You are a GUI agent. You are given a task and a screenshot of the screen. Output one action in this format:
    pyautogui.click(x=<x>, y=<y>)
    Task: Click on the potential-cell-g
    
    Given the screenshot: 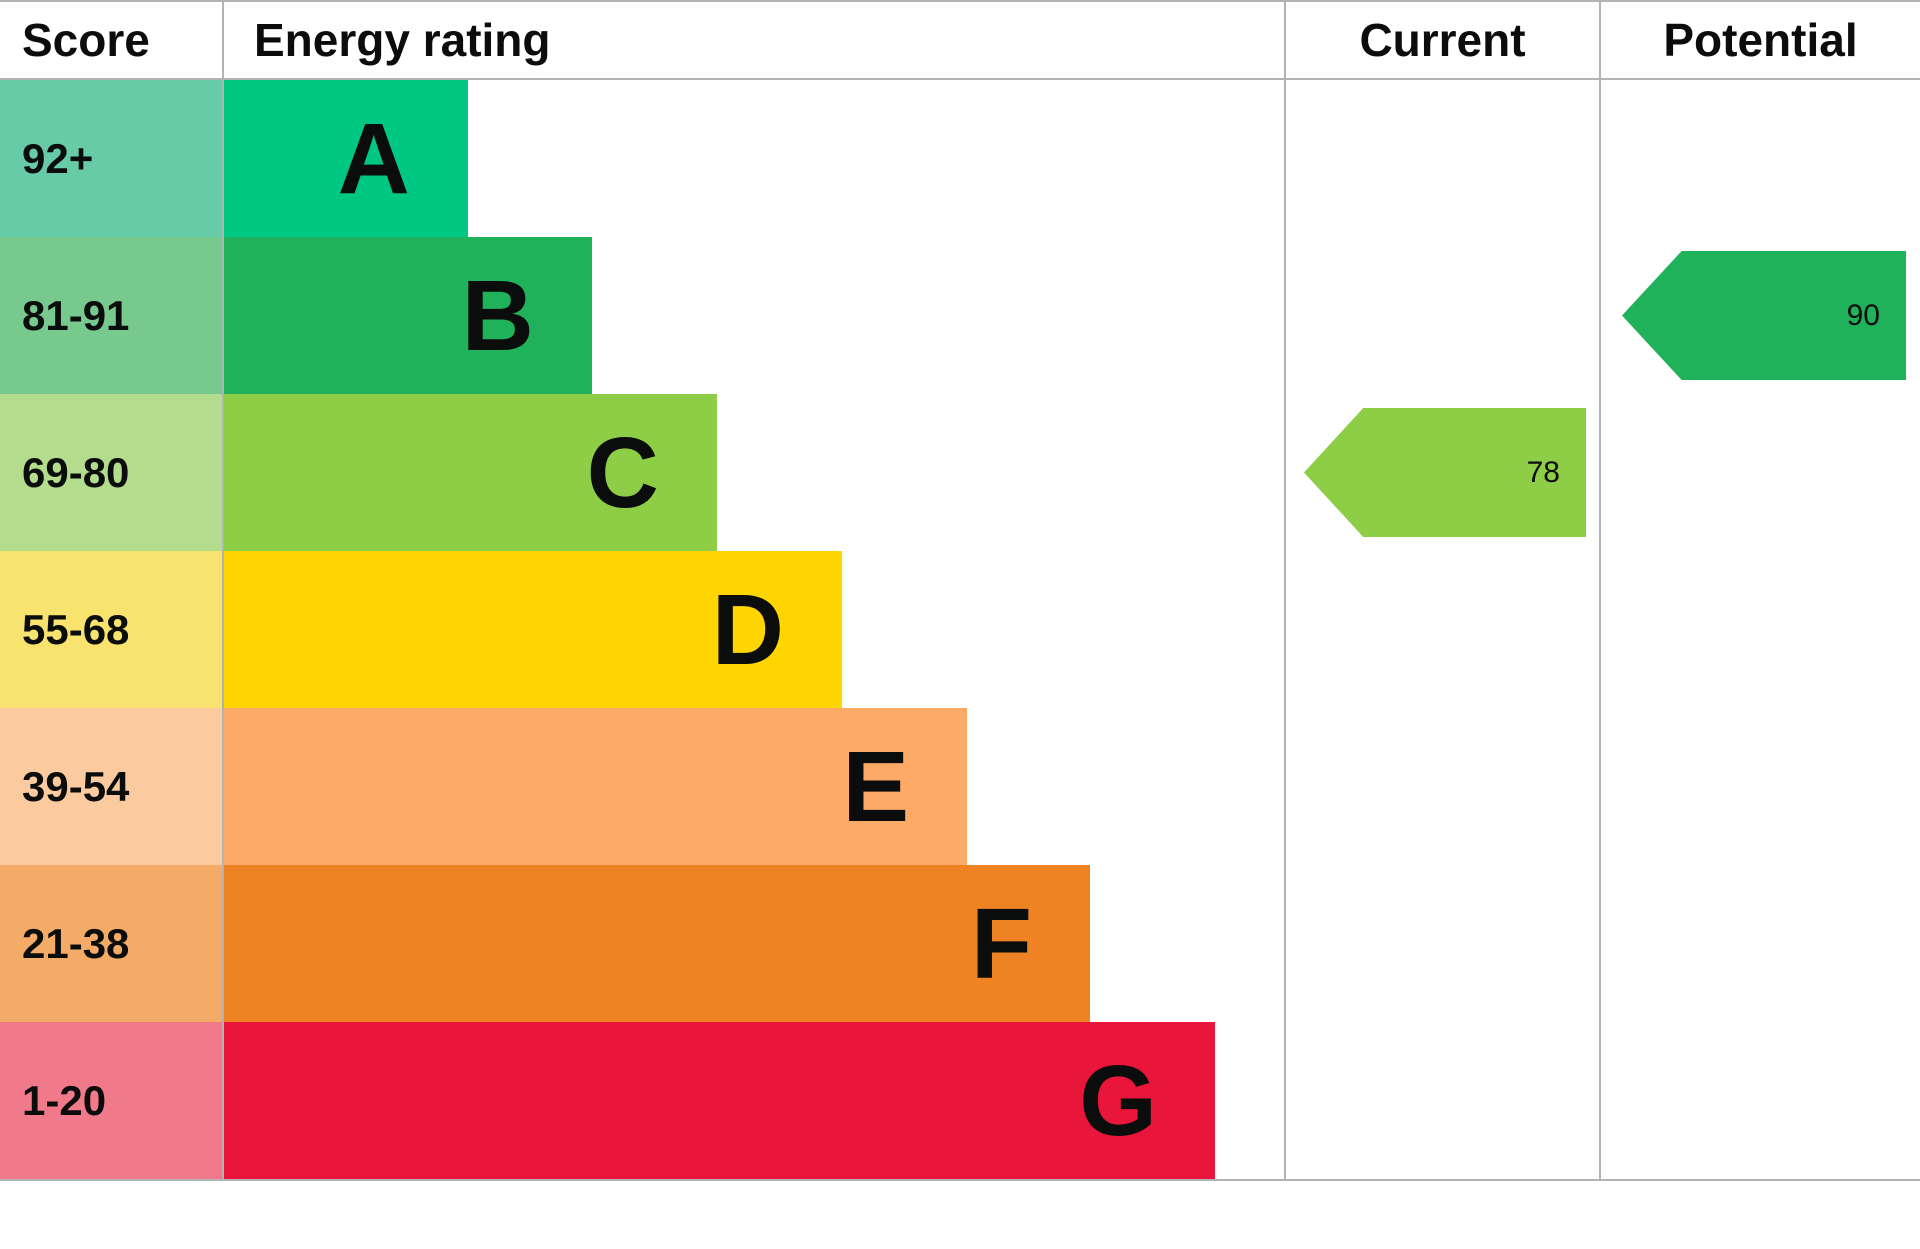 What is the action you would take?
    pyautogui.click(x=1759, y=1100)
    